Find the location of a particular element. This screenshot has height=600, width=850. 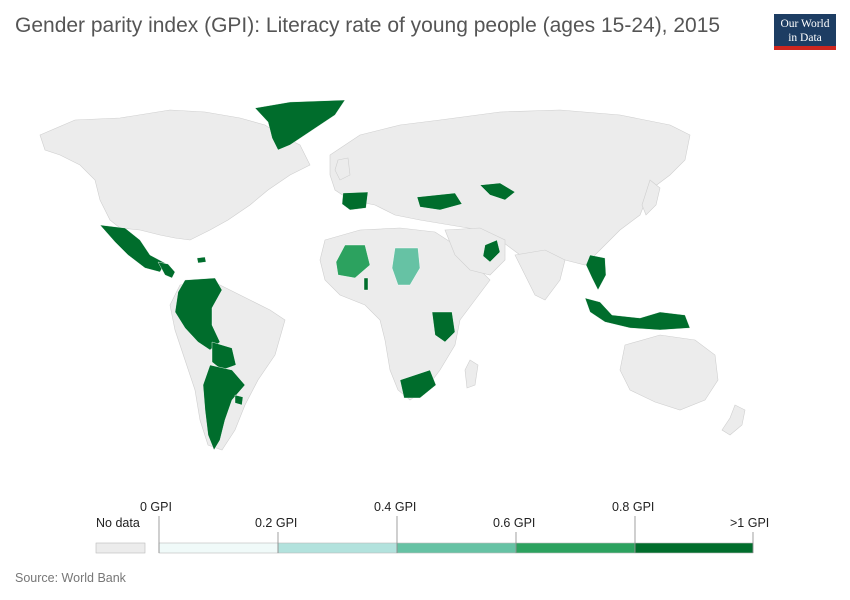

region-thailand is located at coordinates (596, 272).